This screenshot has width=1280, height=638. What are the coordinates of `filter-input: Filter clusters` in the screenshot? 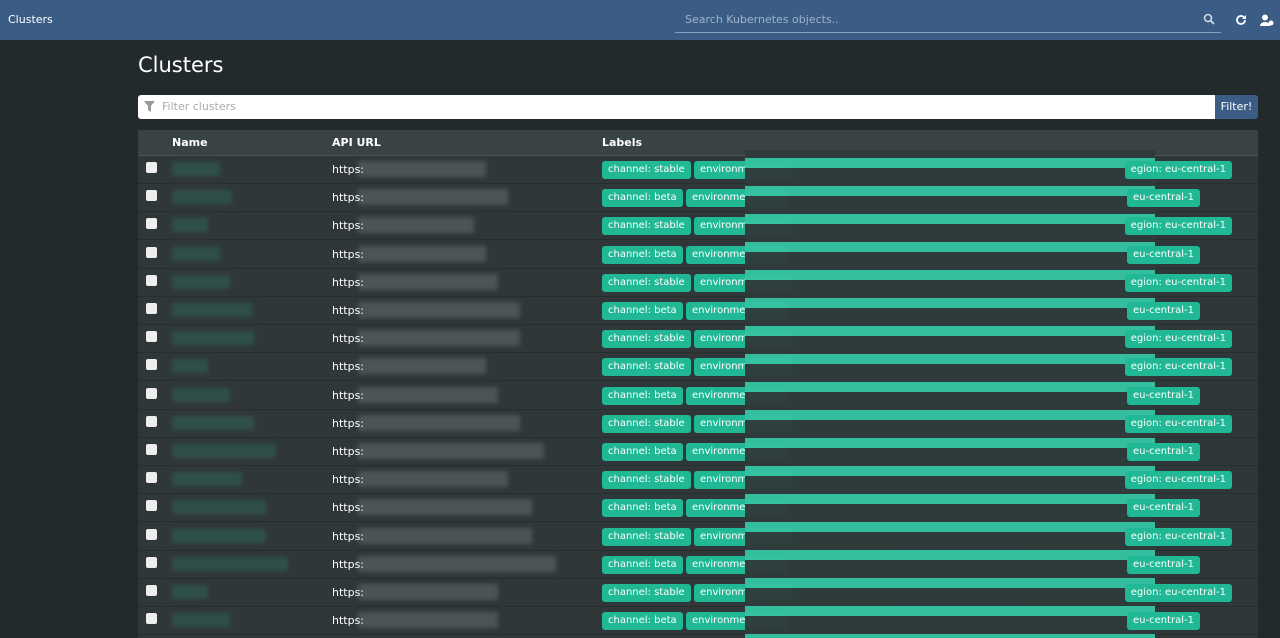 It's located at (676, 107).